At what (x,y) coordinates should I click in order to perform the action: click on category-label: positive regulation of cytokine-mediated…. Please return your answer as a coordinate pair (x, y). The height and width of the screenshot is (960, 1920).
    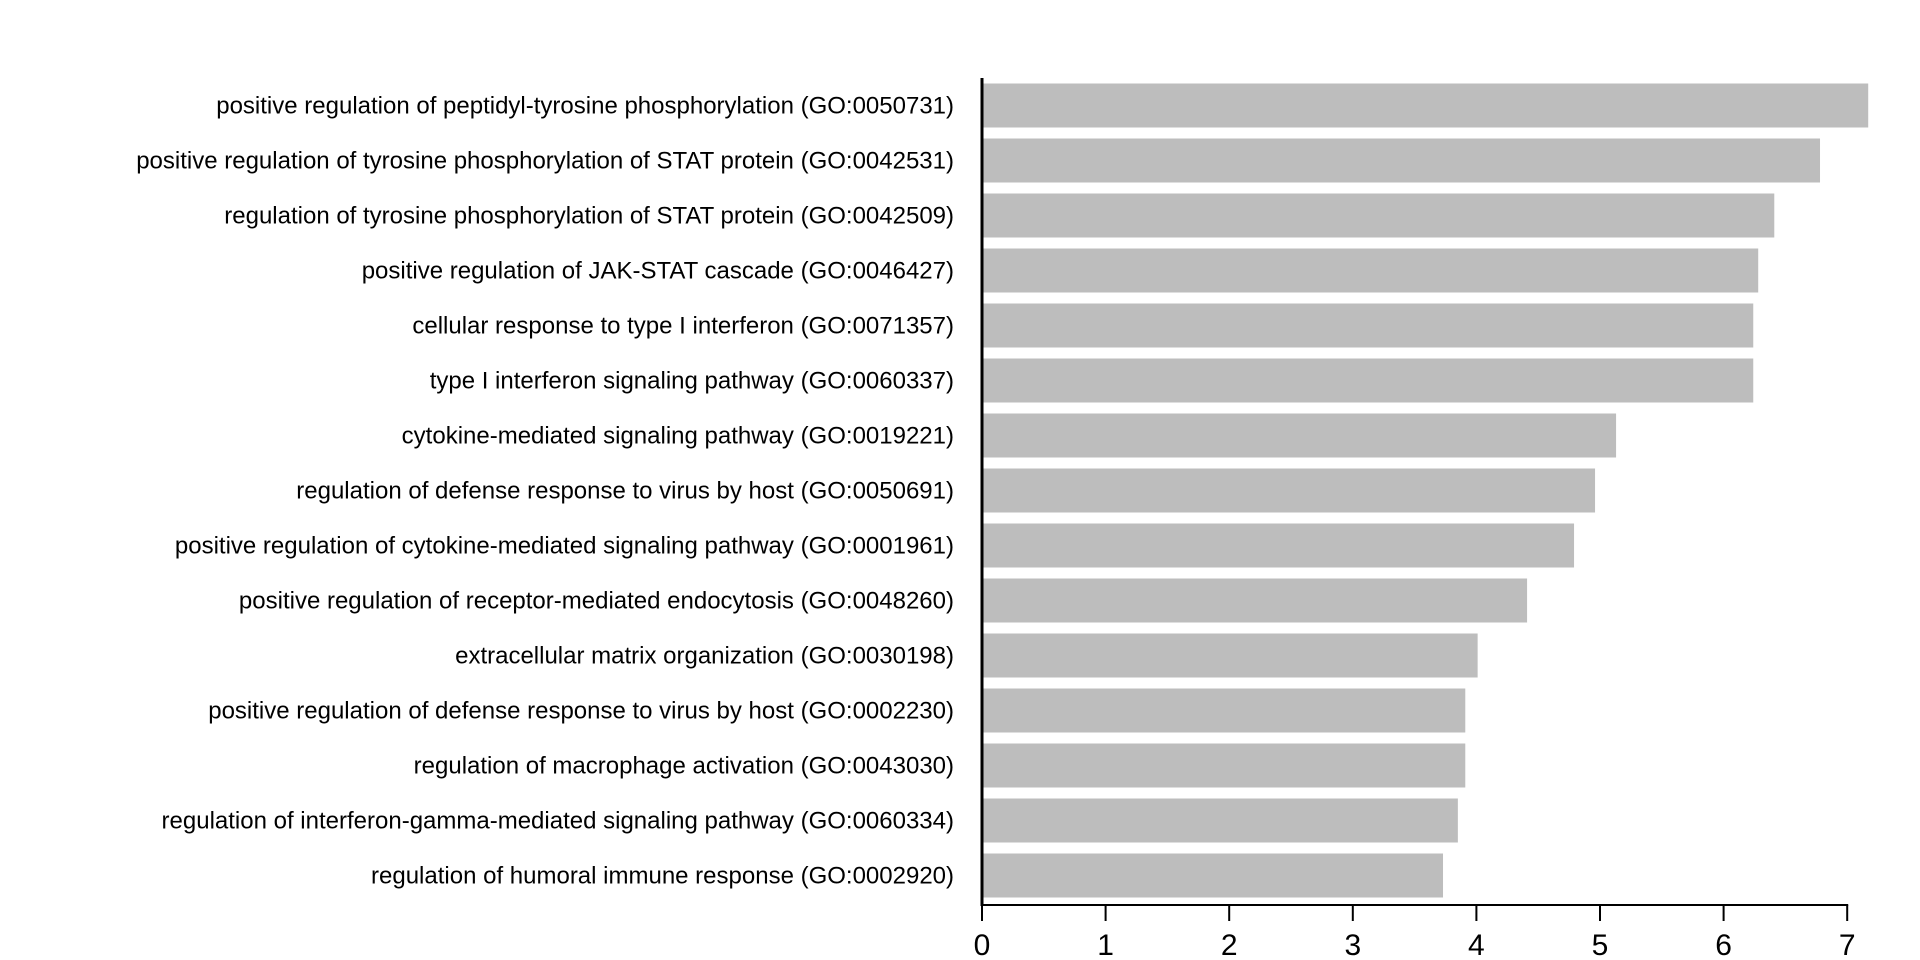
    Looking at the image, I should click on (564, 546).